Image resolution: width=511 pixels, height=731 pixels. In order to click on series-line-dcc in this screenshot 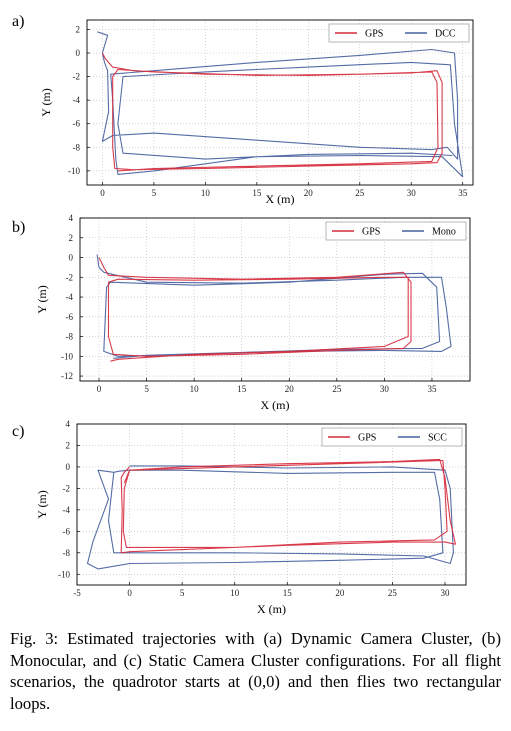, I will do `click(280, 104)`.